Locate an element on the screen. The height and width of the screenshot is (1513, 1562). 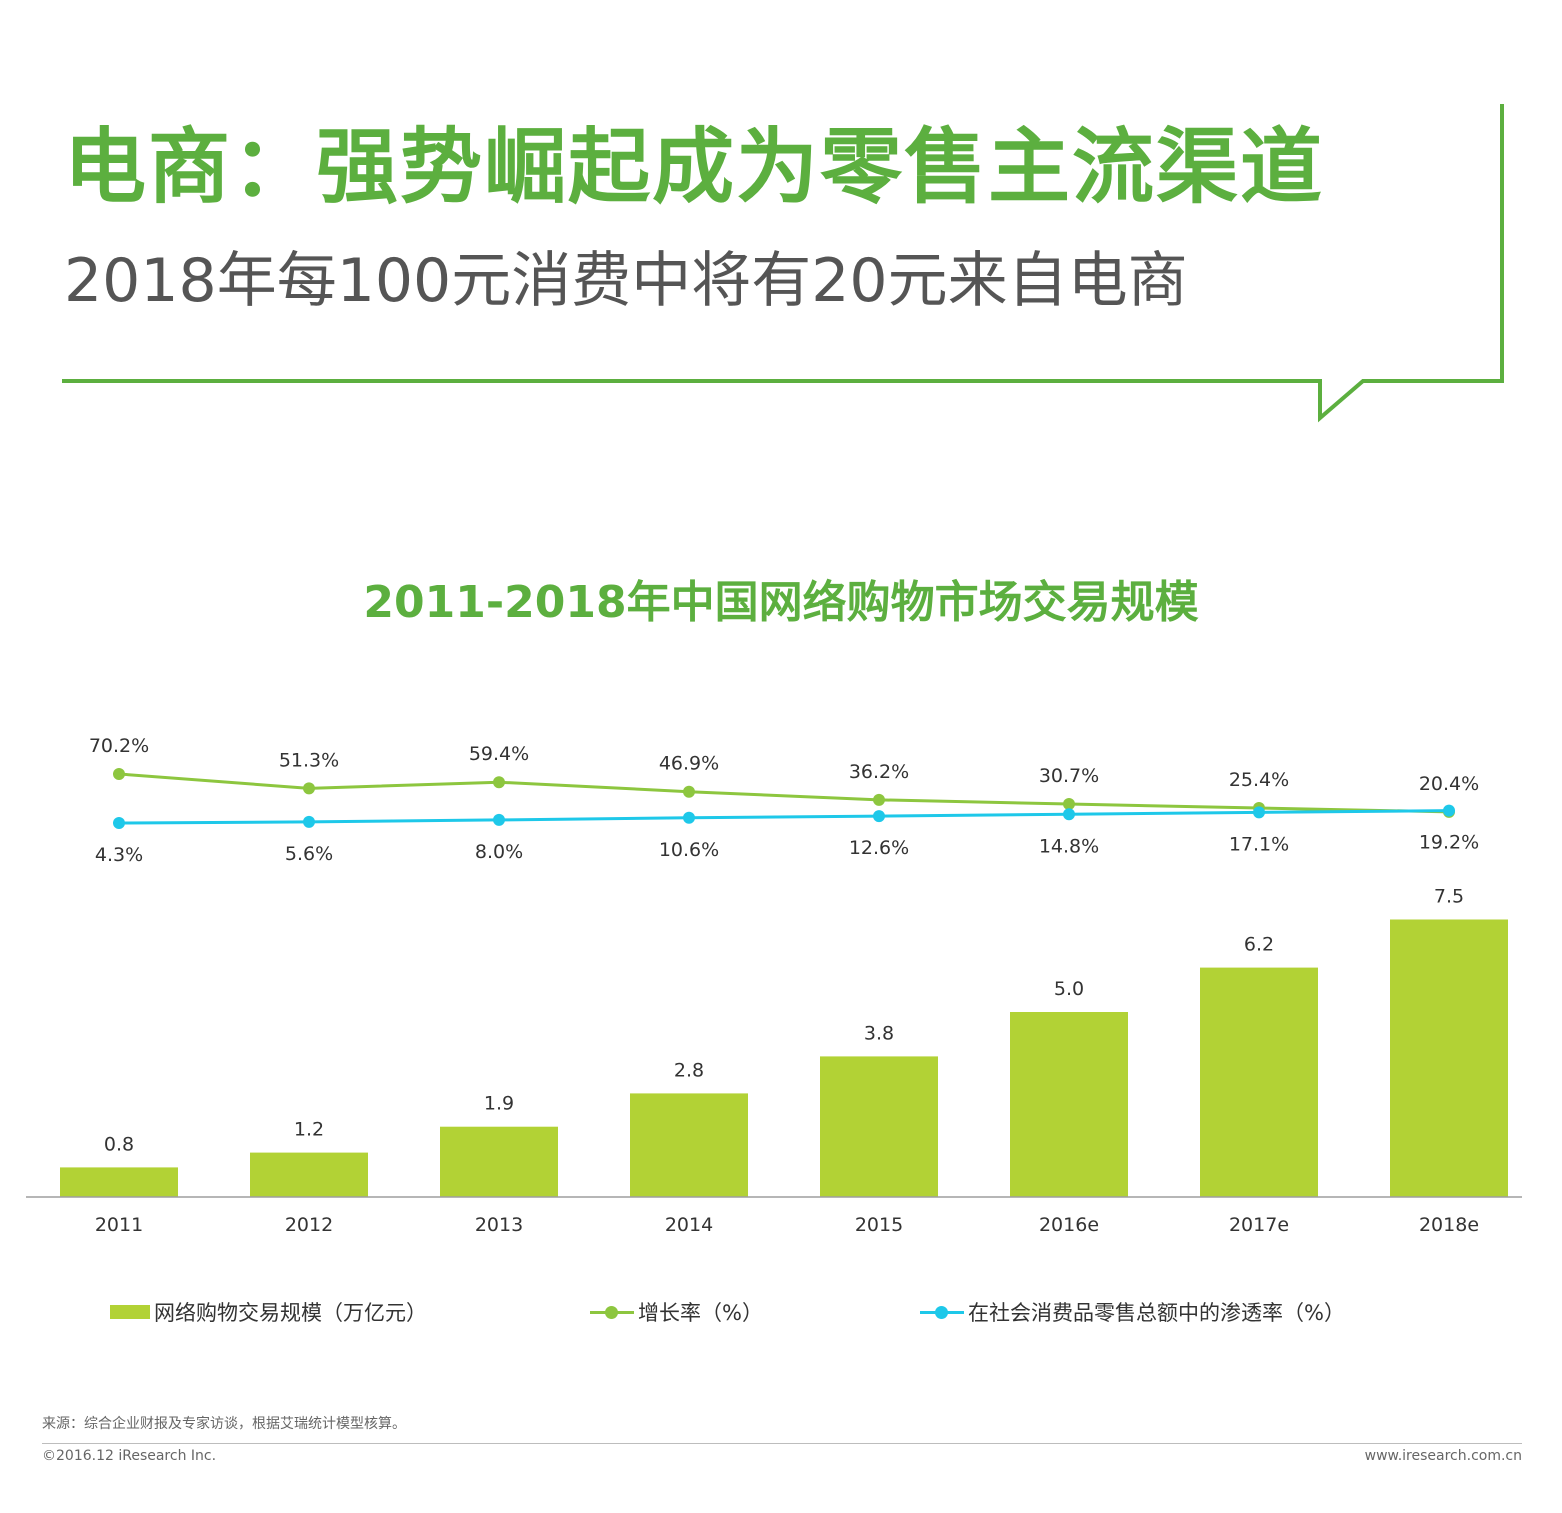
legend-item-penetration: 在社会消费品零售总额中的渗透率（%） is located at coordinates (1132, 1312).